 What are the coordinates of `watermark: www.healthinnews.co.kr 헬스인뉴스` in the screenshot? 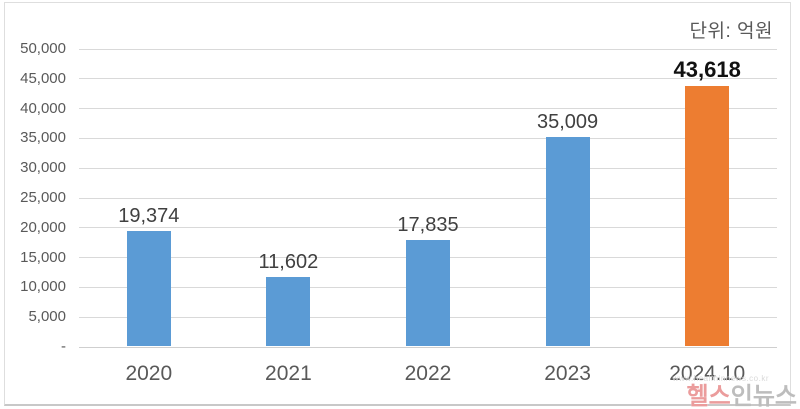 It's located at (735, 392).